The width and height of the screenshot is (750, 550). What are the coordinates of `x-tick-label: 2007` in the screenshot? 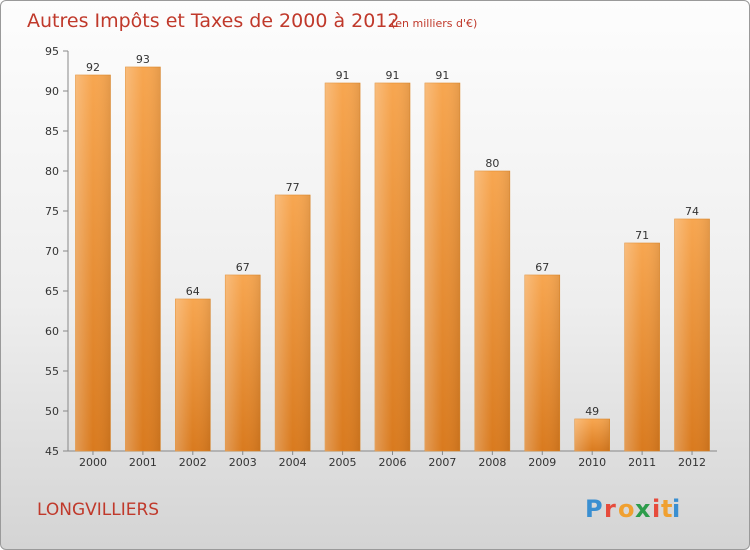 It's located at (442, 462).